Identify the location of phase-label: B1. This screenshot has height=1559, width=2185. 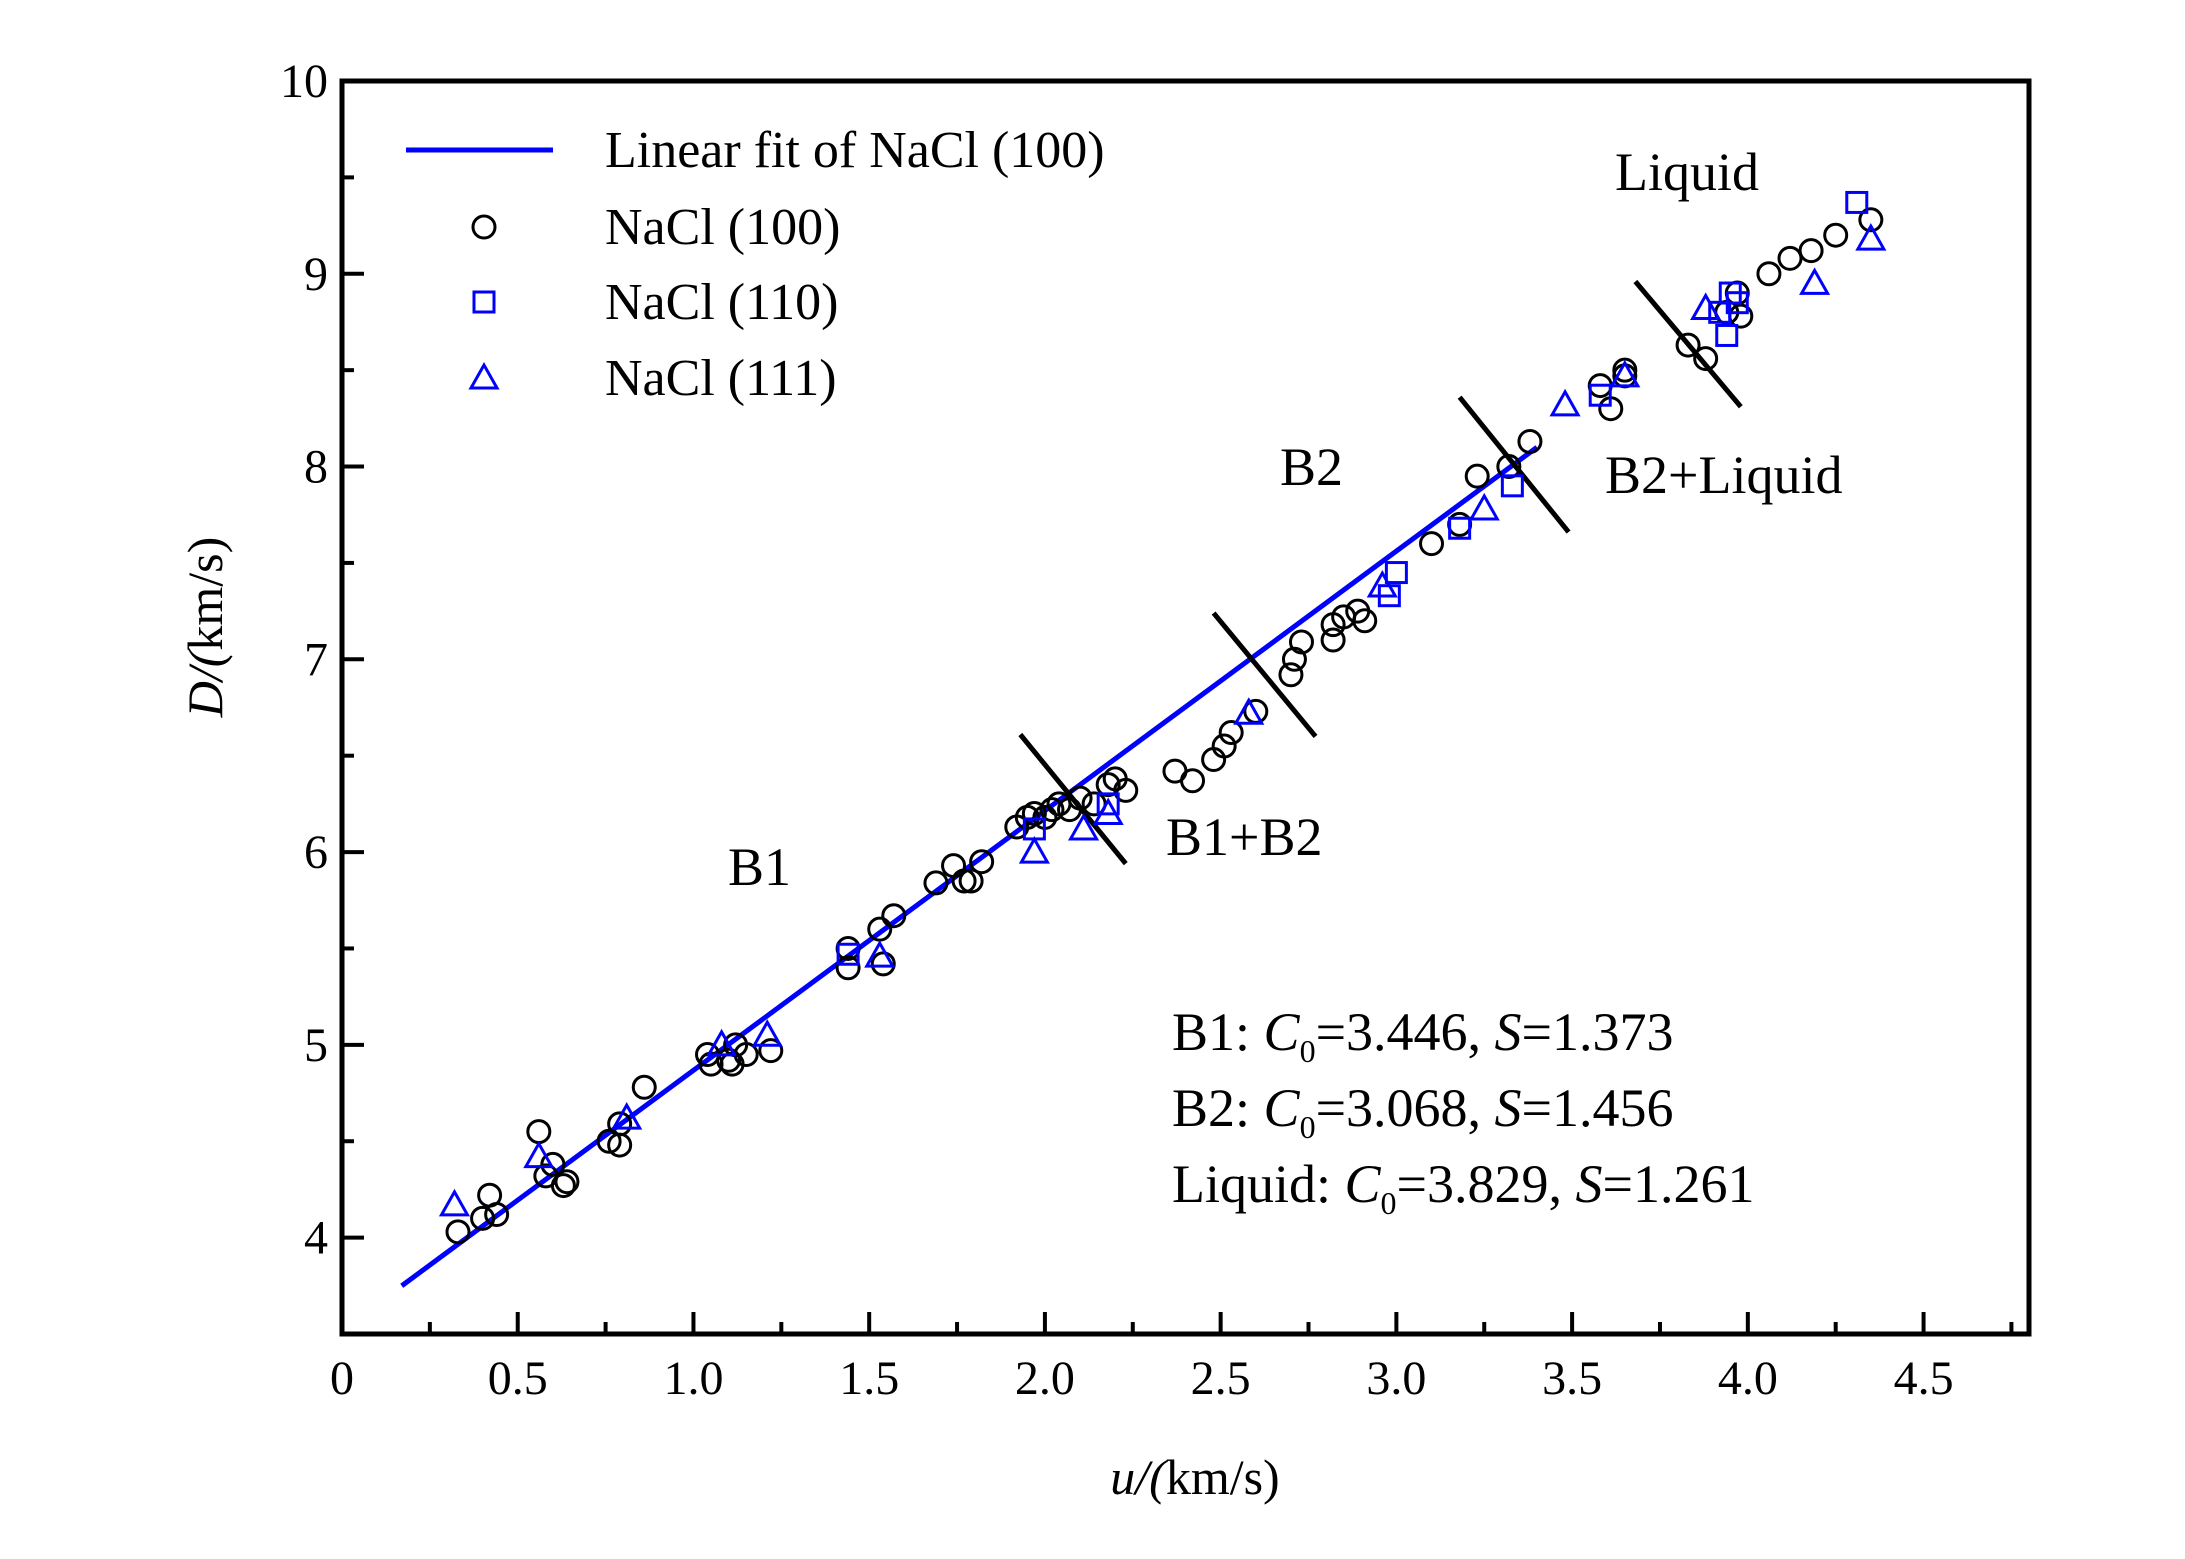
(759, 867).